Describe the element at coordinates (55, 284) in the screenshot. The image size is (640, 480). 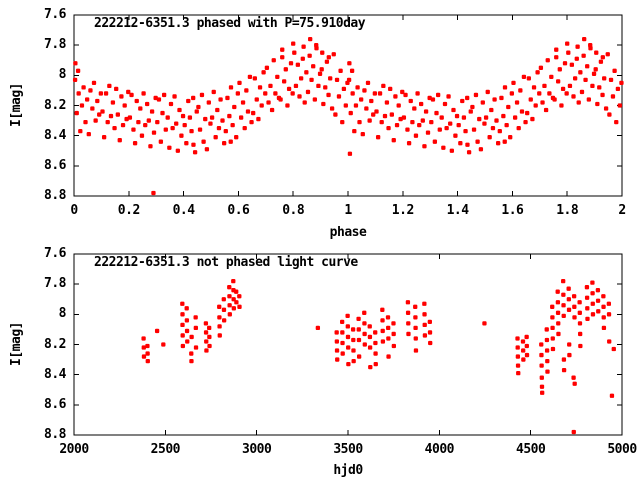
I see `light-curve-y-tick-label: 7.8` at that location.